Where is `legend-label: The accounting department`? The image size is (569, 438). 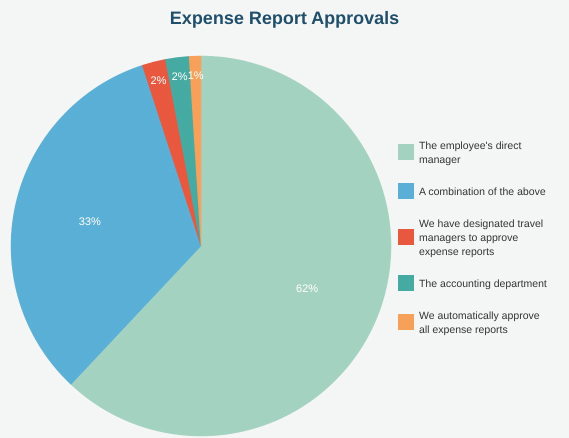 legend-label: The accounting department is located at coordinates (483, 284).